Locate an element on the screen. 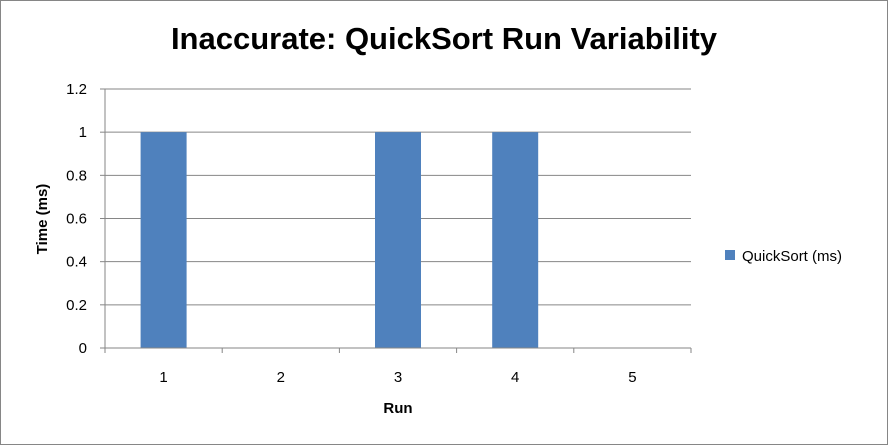 This screenshot has height=445, width=888. y-tick-label: 0 is located at coordinates (83, 348).